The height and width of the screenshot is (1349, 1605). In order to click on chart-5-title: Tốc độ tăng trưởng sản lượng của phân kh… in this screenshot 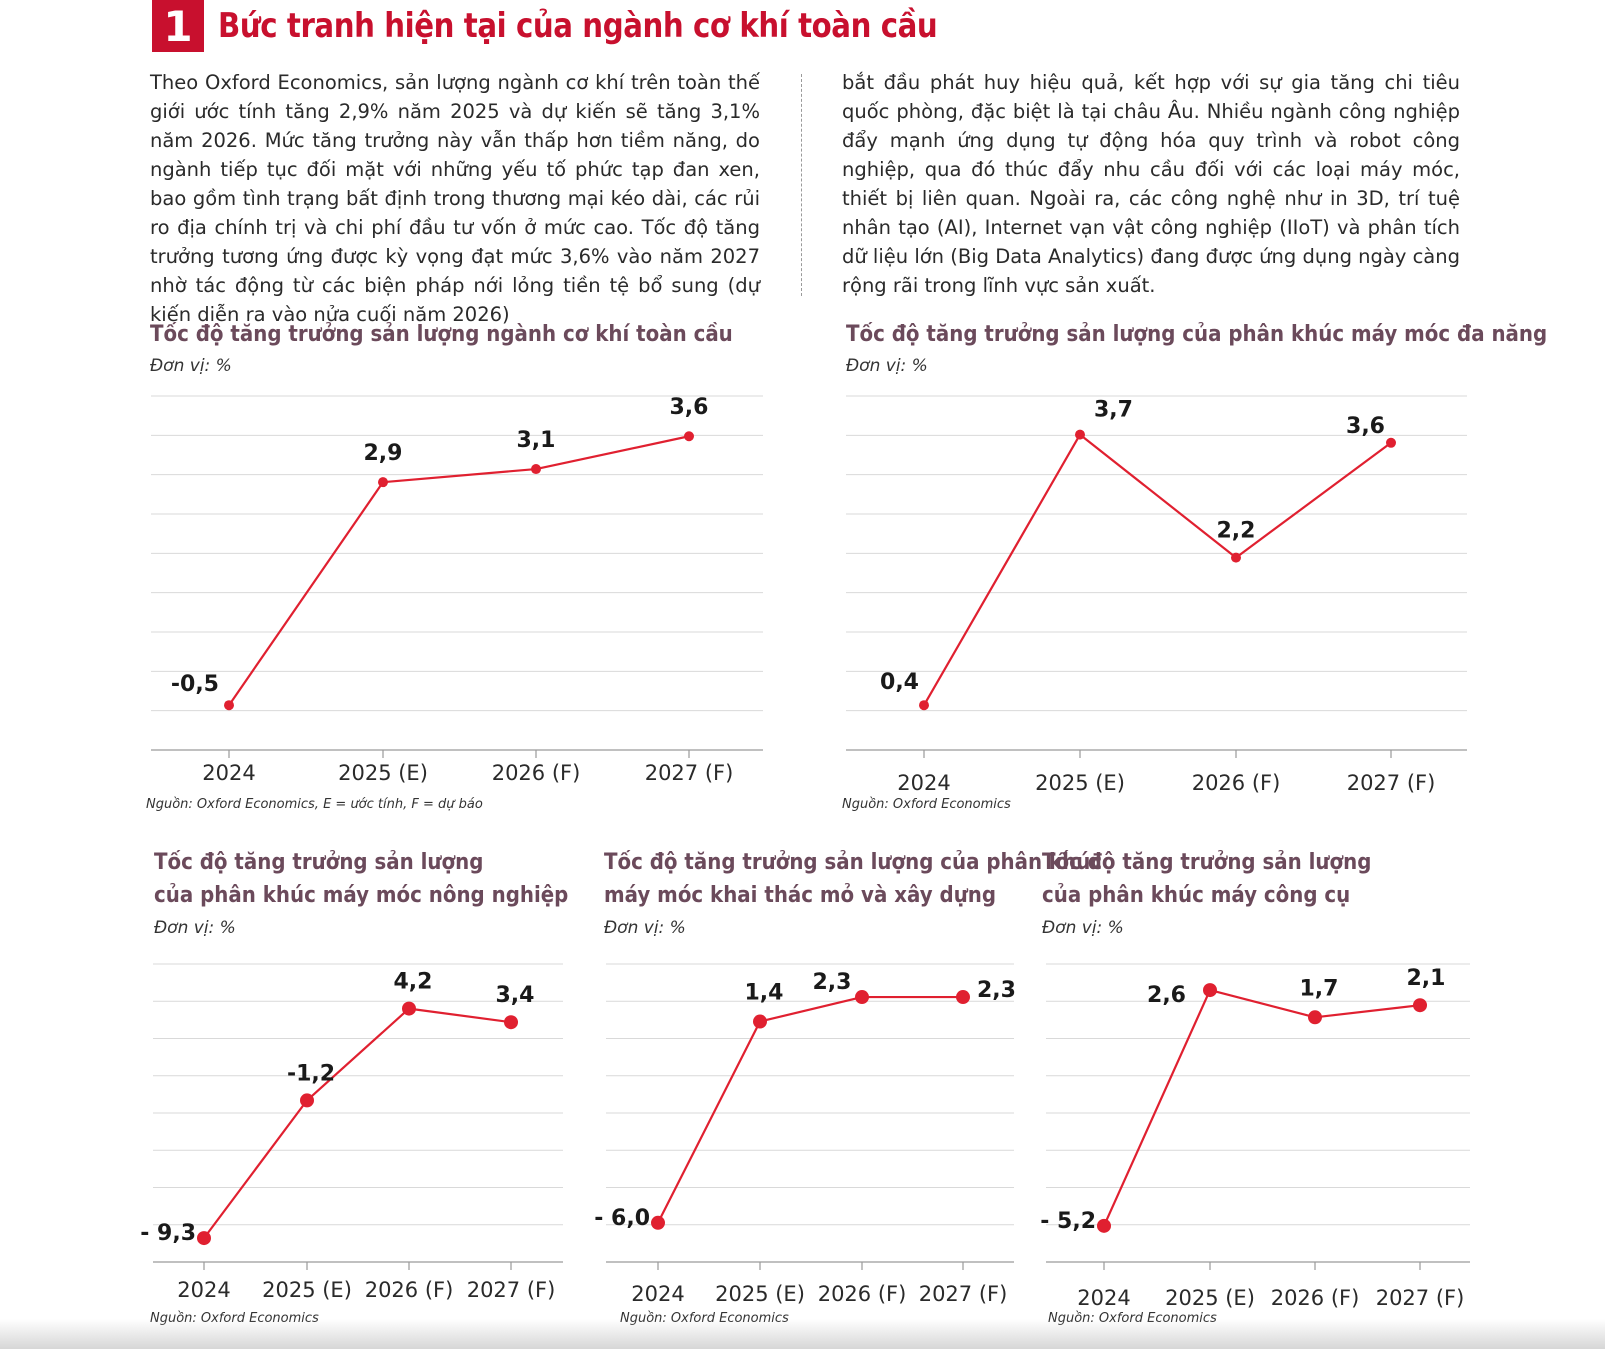, I will do `click(1206, 879)`.